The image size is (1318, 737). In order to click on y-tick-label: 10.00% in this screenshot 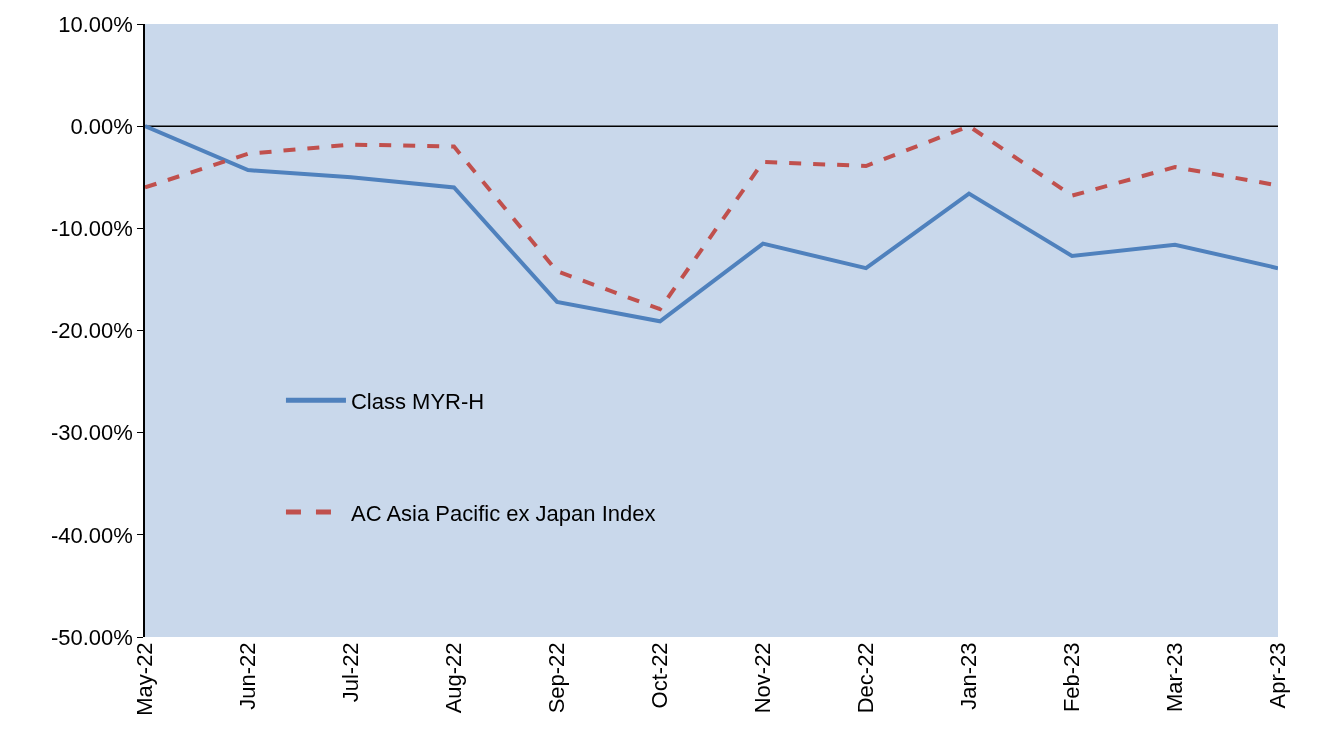, I will do `click(95, 24)`.